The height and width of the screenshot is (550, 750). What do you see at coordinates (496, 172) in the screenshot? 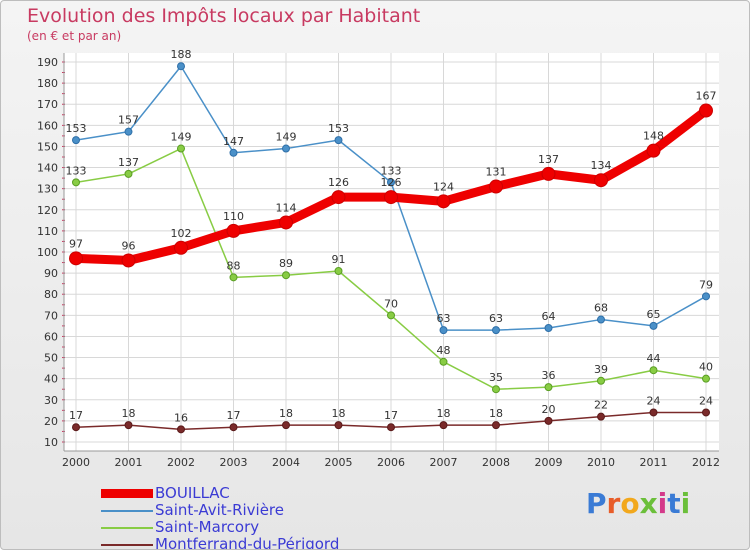
I see `data-label: 131` at bounding box center [496, 172].